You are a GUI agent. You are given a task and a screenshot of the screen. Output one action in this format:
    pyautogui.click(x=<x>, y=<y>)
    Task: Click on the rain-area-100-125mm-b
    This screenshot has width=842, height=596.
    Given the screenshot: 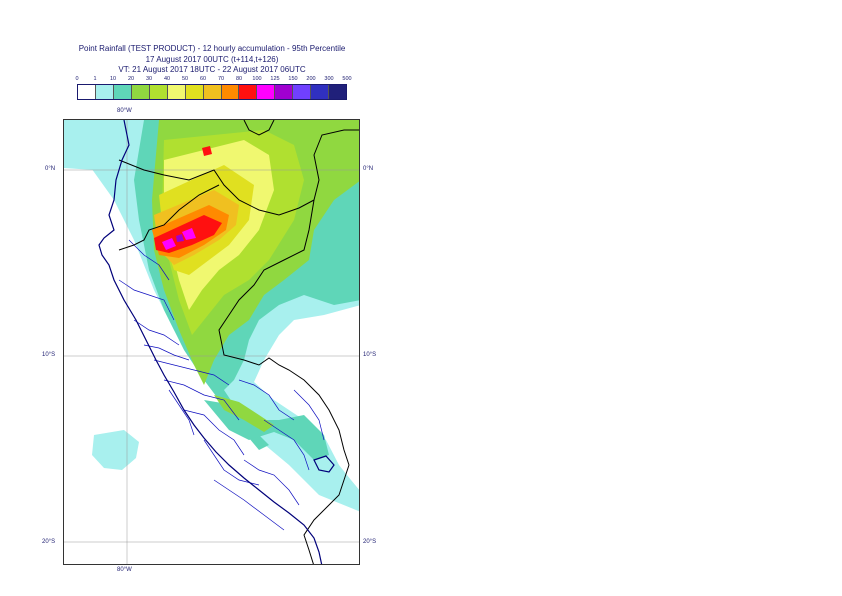 What is the action you would take?
    pyautogui.click(x=189, y=234)
    